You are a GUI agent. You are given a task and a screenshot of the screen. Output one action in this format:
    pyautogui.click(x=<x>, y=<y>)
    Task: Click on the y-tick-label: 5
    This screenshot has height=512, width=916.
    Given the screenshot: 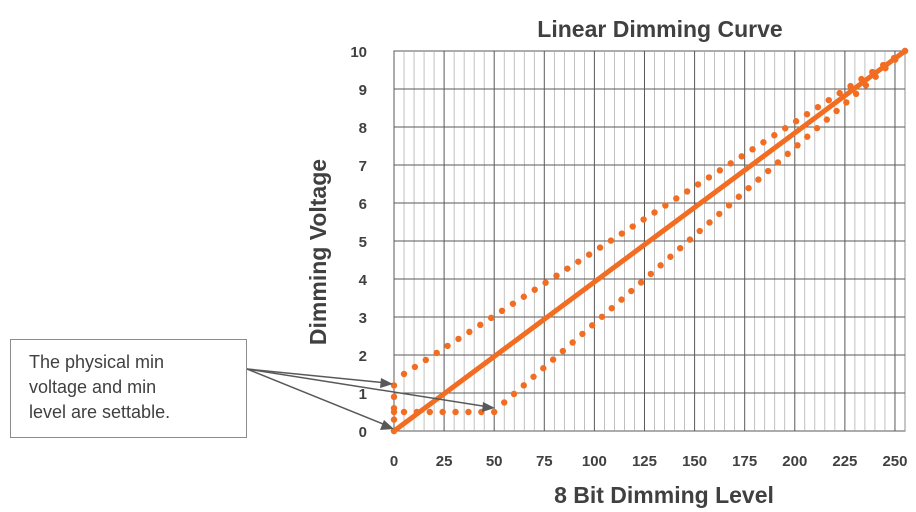 What is the action you would take?
    pyautogui.click(x=363, y=242)
    